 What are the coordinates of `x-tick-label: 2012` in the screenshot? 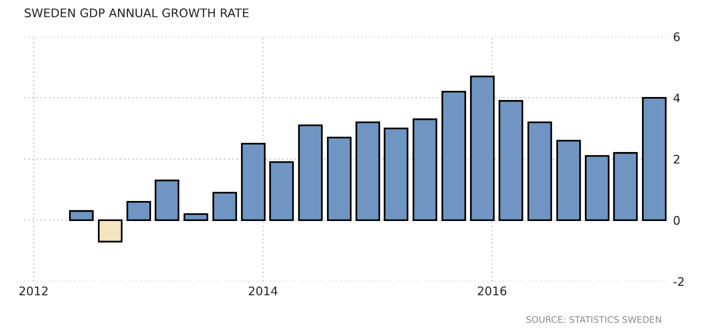 It's located at (34, 291).